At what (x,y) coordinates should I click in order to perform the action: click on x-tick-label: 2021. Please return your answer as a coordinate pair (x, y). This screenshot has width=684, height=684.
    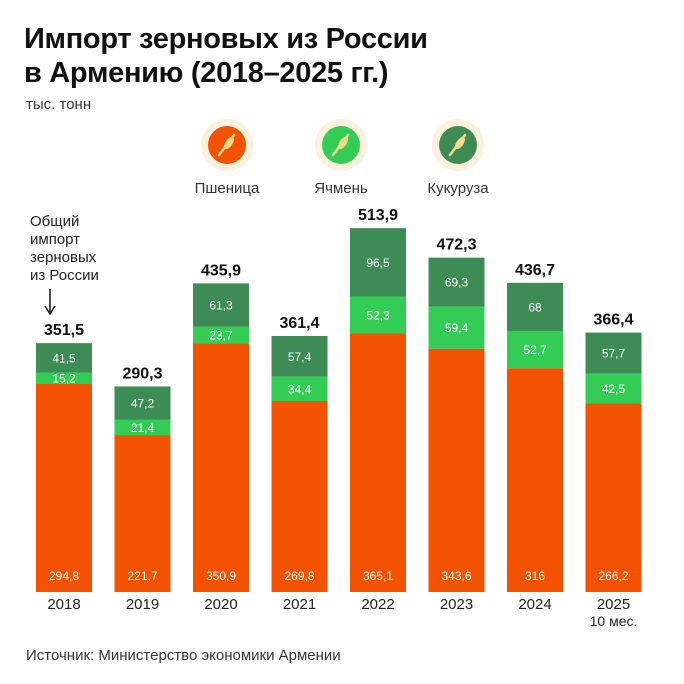
    Looking at the image, I should click on (299, 604).